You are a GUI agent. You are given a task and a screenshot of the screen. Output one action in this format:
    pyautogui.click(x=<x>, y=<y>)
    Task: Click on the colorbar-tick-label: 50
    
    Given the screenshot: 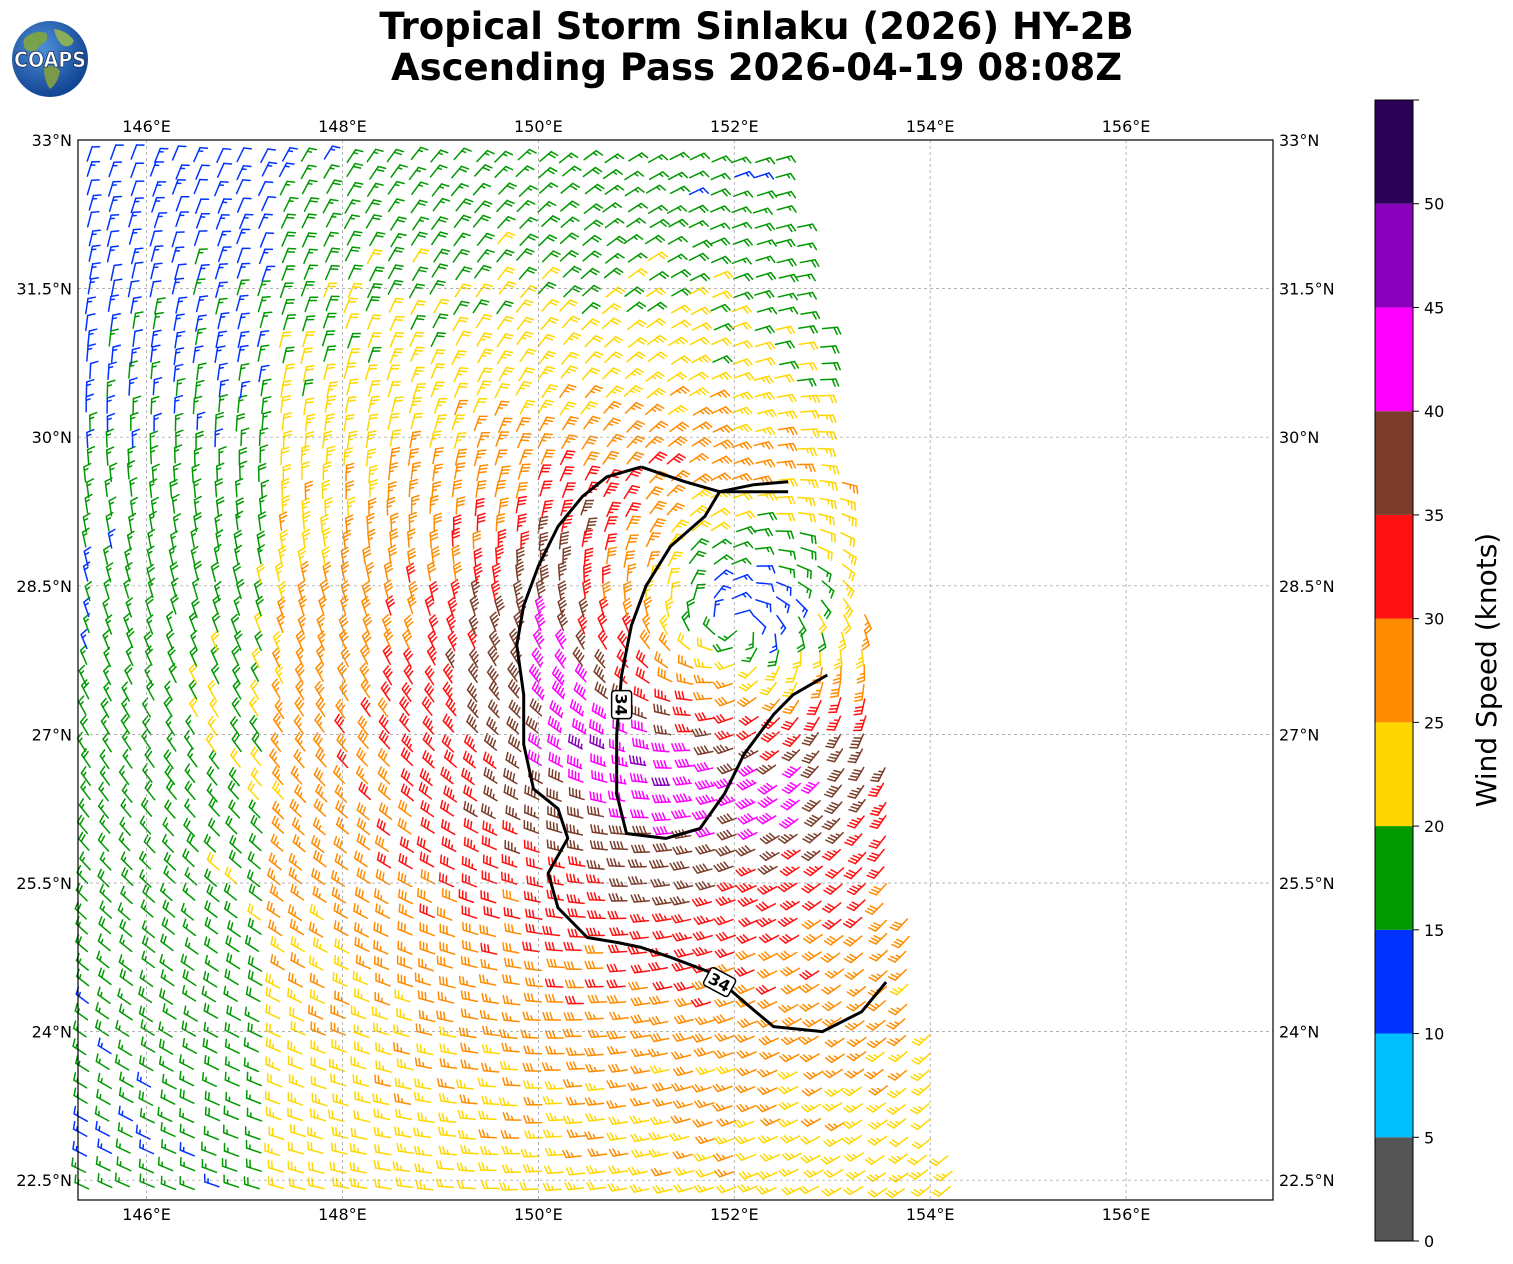 What is the action you would take?
    pyautogui.click(x=1434, y=204)
    